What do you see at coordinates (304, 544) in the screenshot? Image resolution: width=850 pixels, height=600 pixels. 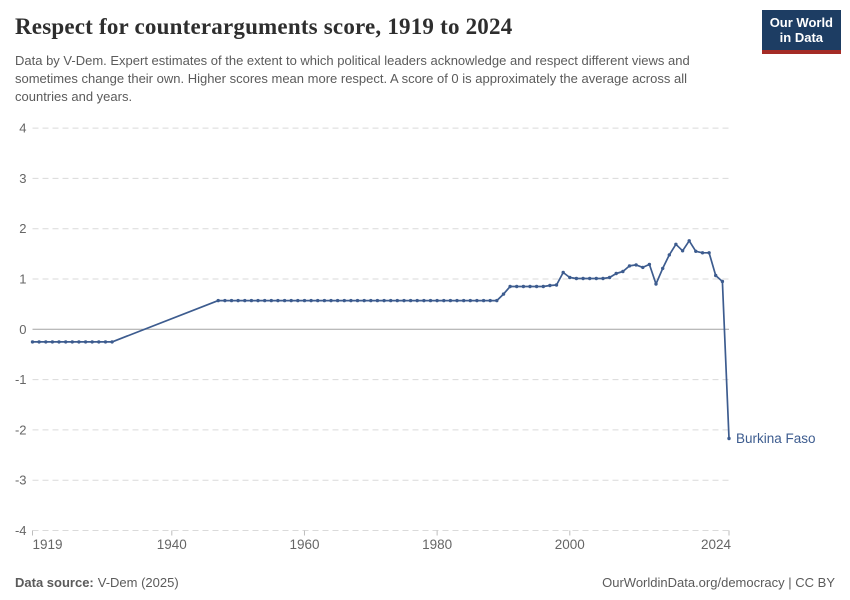 I see `x-tick-label: 1960` at bounding box center [304, 544].